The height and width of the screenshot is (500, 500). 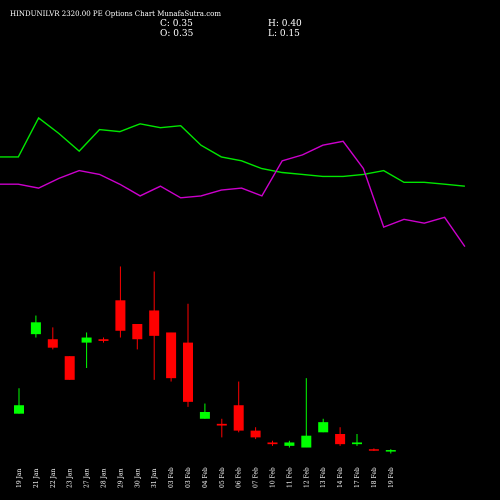 I want to click on close-stat: C: 0.35, so click(x=176, y=24).